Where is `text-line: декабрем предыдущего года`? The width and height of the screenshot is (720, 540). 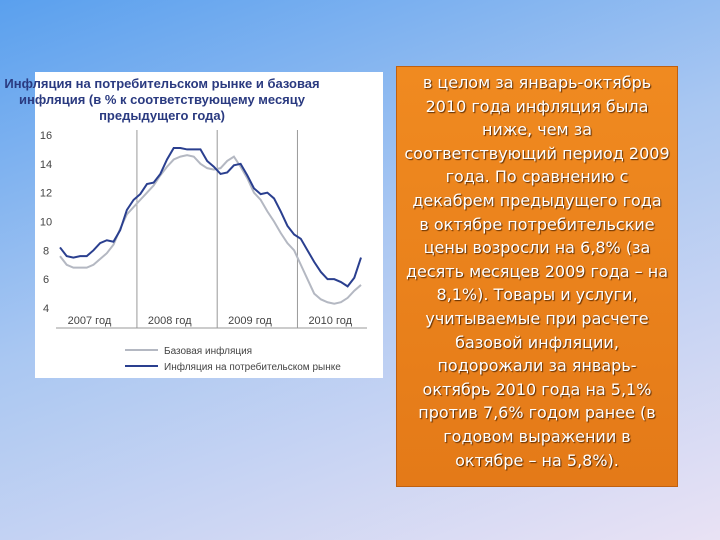
text-line: декабрем предыдущего года is located at coordinates (537, 200).